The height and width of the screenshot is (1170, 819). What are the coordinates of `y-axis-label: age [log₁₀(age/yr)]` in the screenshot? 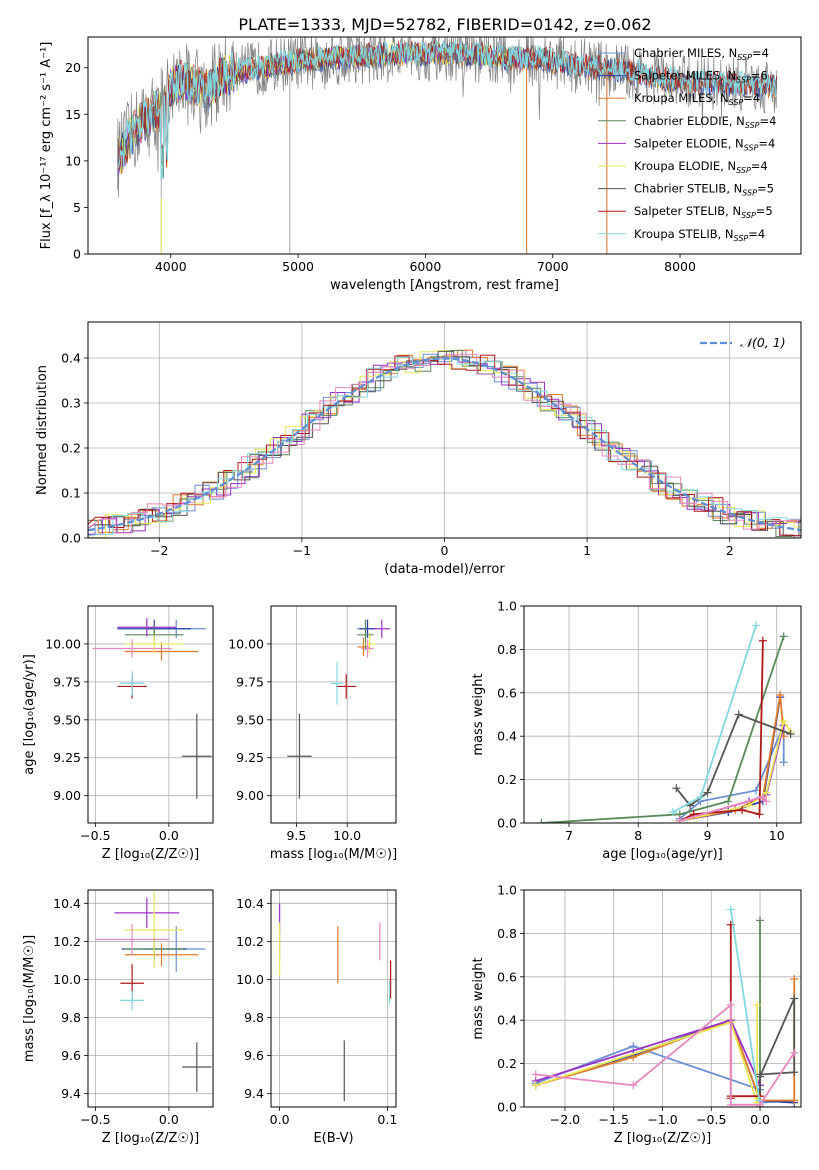 It's located at (29, 714).